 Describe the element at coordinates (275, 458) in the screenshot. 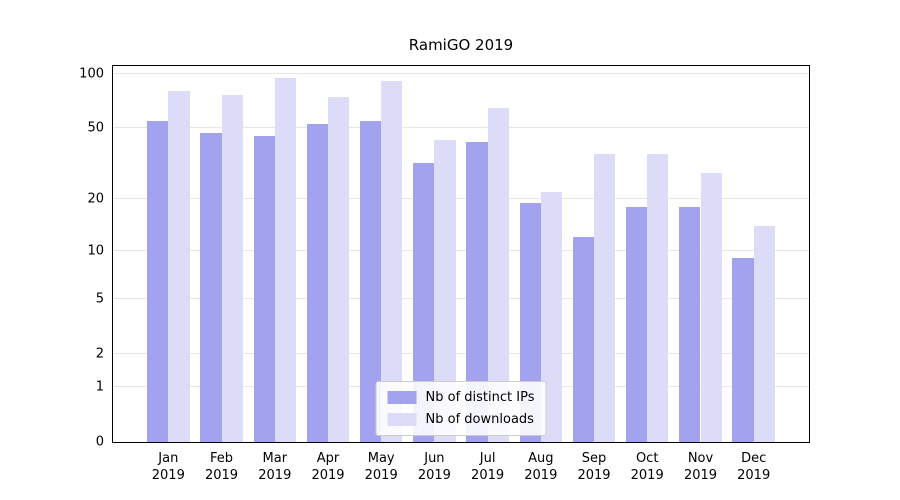

I see `x-tick-month: Mar` at that location.